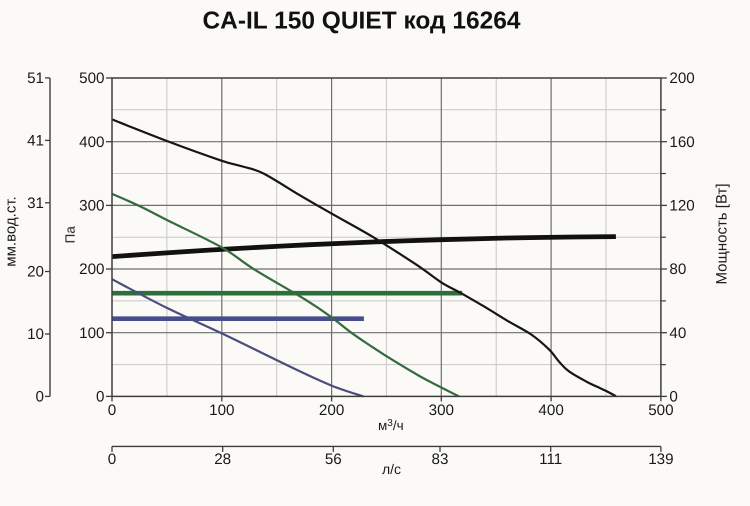  Describe the element at coordinates (11, 231) in the screenshot. I see `svg-text: мм.вод.ст.` at that location.